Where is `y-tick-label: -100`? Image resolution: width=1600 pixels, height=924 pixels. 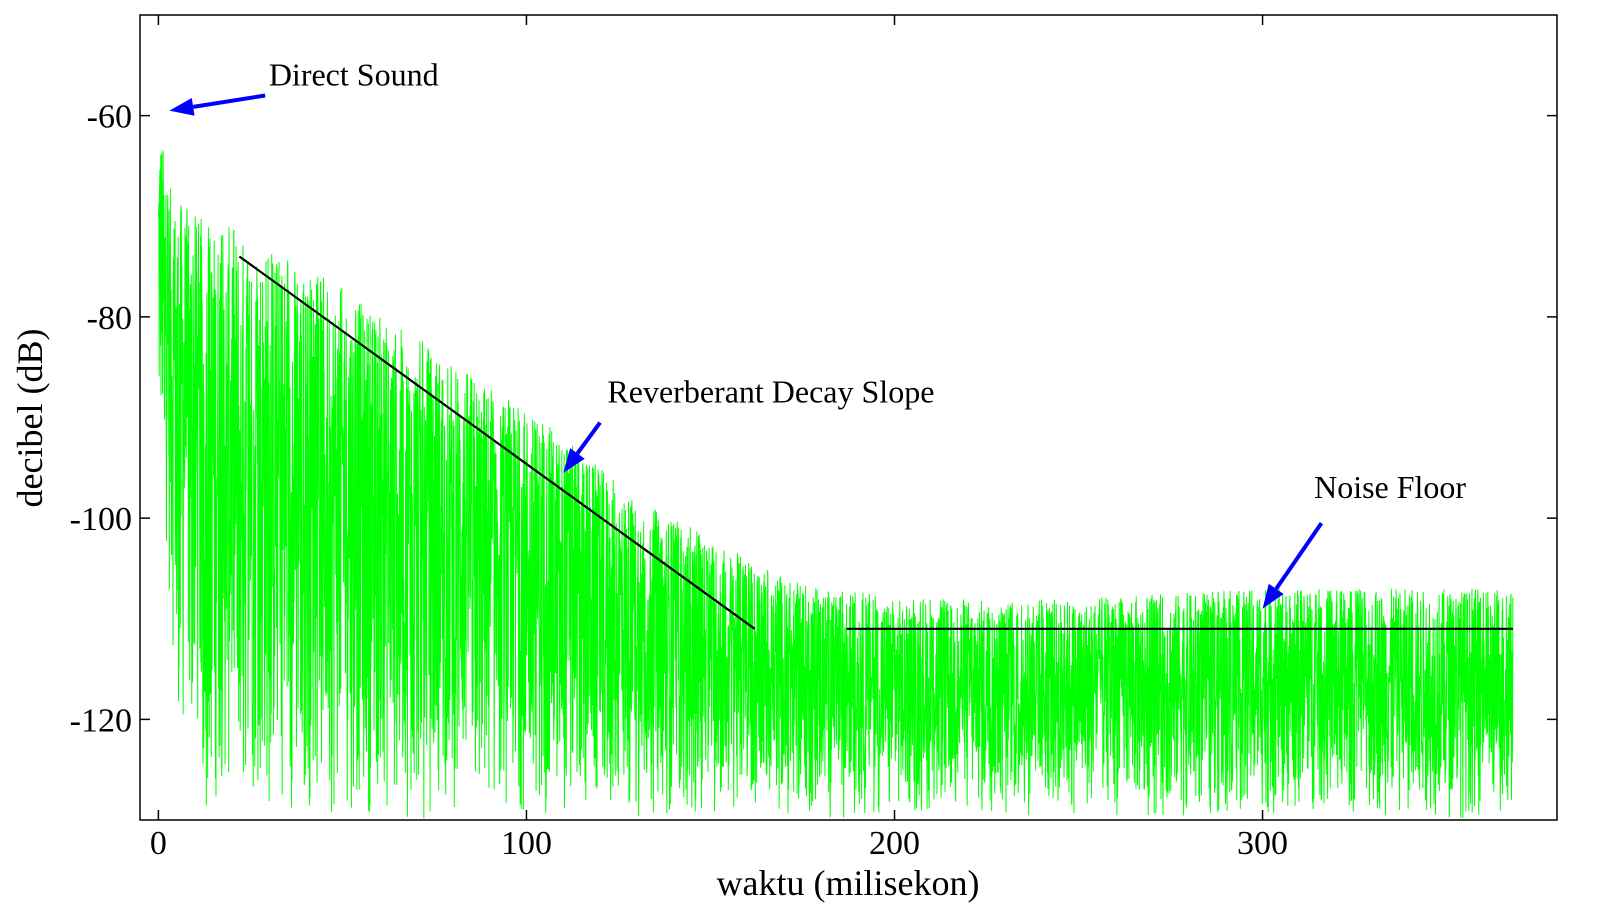
y-tick-label: -100 is located at coordinates (101, 519).